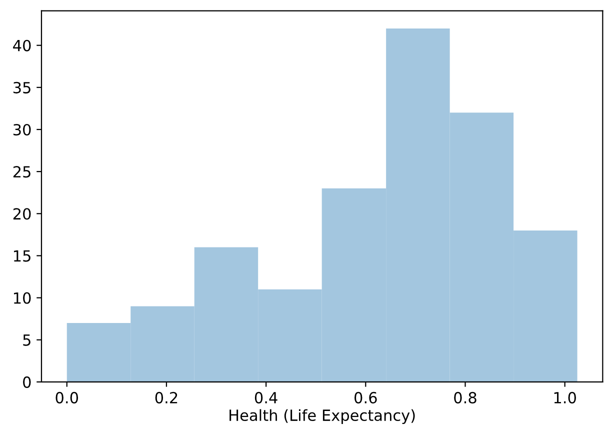  I want to click on y-tick-label: 10, so click(22, 298).